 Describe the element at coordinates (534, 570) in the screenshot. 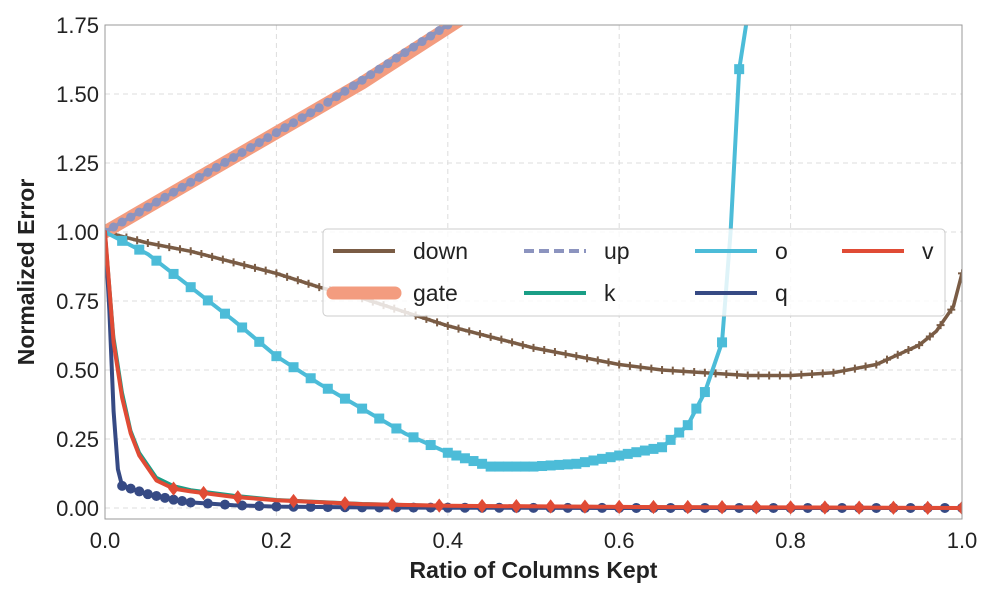

I see `x-axis-title: Ratio of Columns Kept` at that location.